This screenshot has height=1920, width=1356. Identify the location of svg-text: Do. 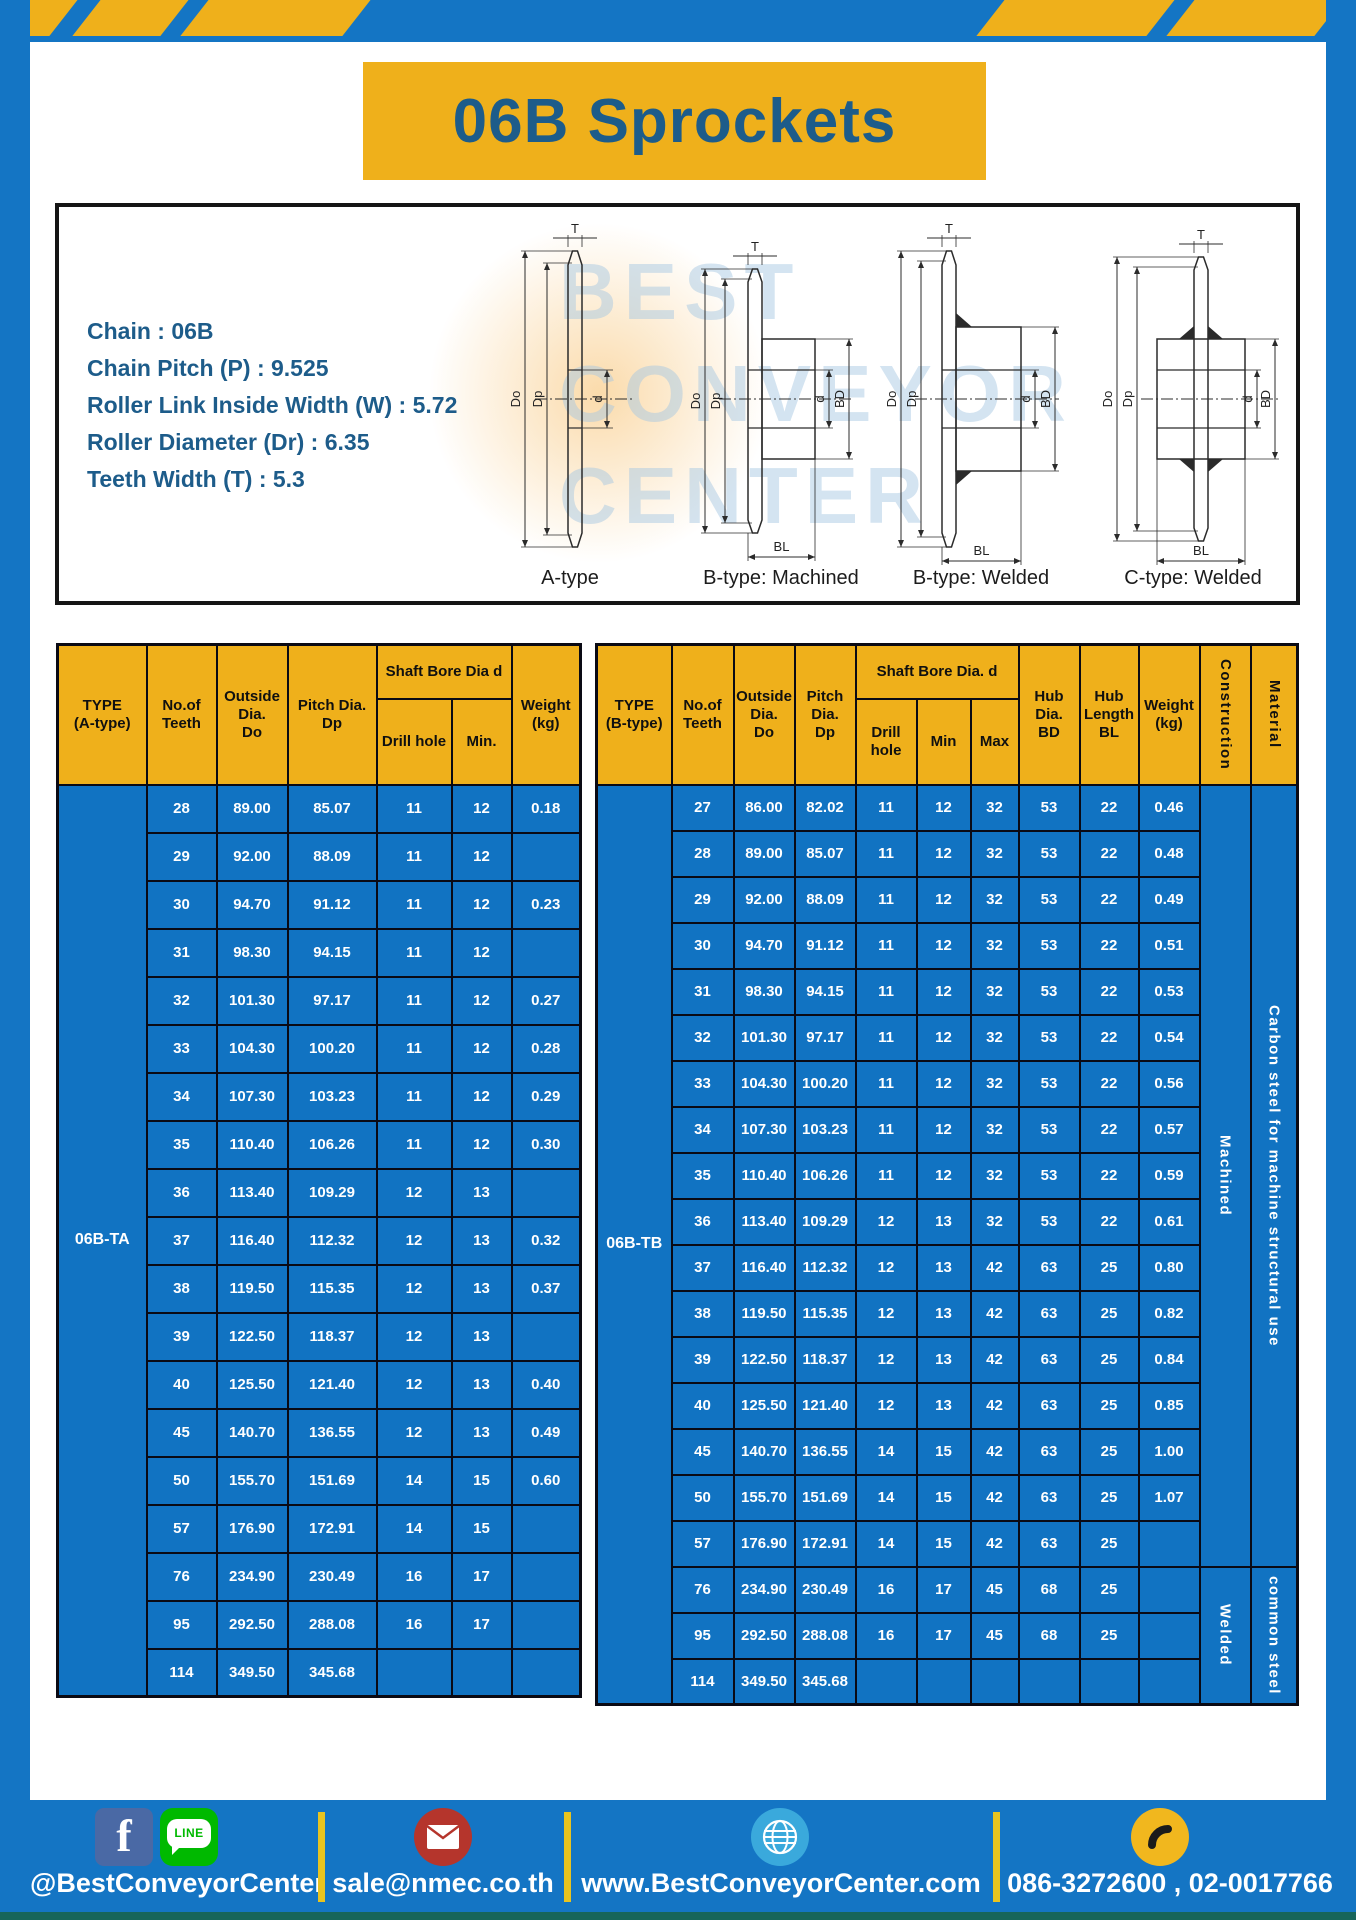
(891, 399).